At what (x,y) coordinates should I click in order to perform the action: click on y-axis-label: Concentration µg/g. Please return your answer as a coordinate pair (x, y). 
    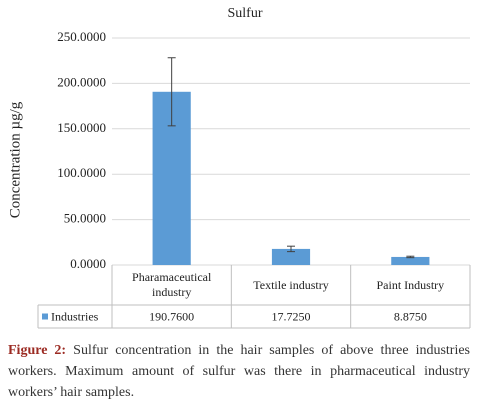
    Looking at the image, I should click on (15, 159).